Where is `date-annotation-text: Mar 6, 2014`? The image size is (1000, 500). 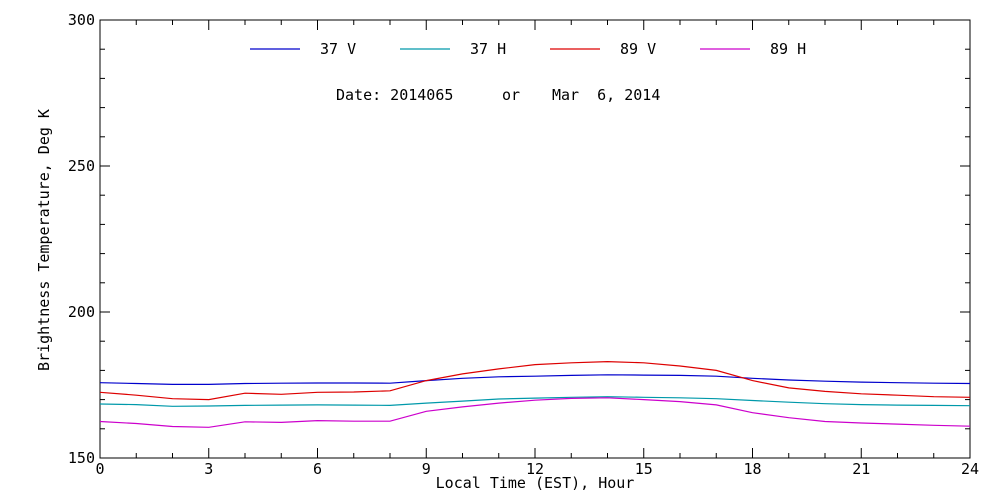
date-annotation-text: Mar 6, 2014 is located at coordinates (606, 95).